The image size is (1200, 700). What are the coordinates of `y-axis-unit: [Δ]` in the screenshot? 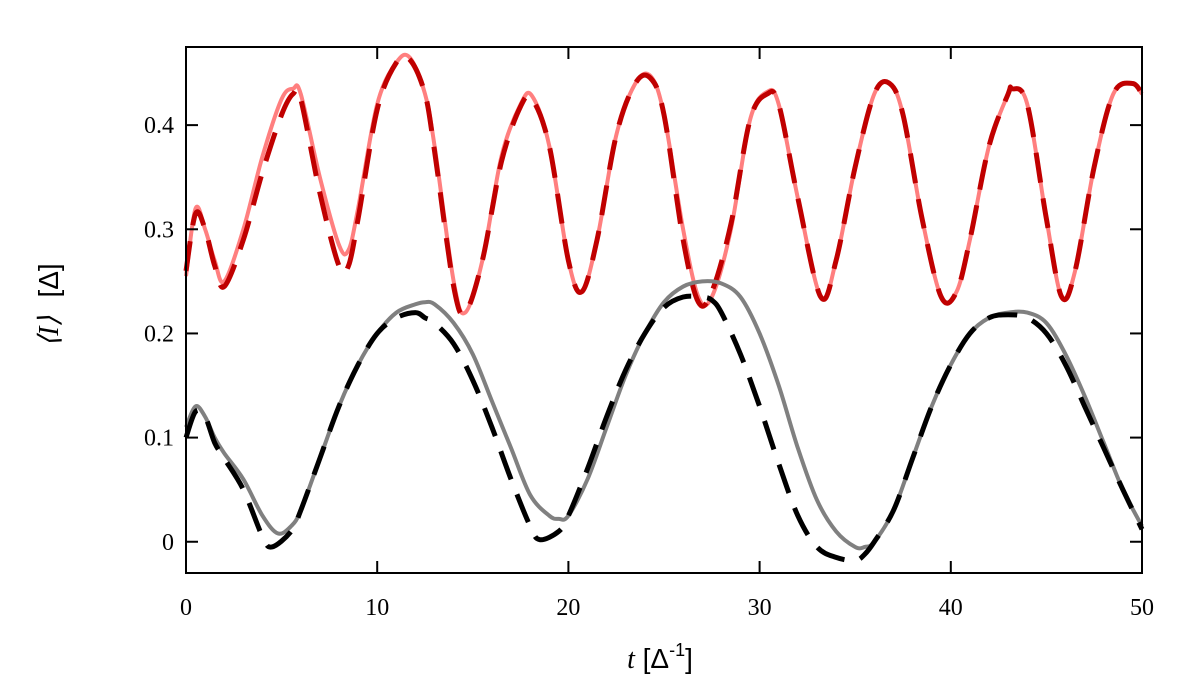 It's located at (48, 280).